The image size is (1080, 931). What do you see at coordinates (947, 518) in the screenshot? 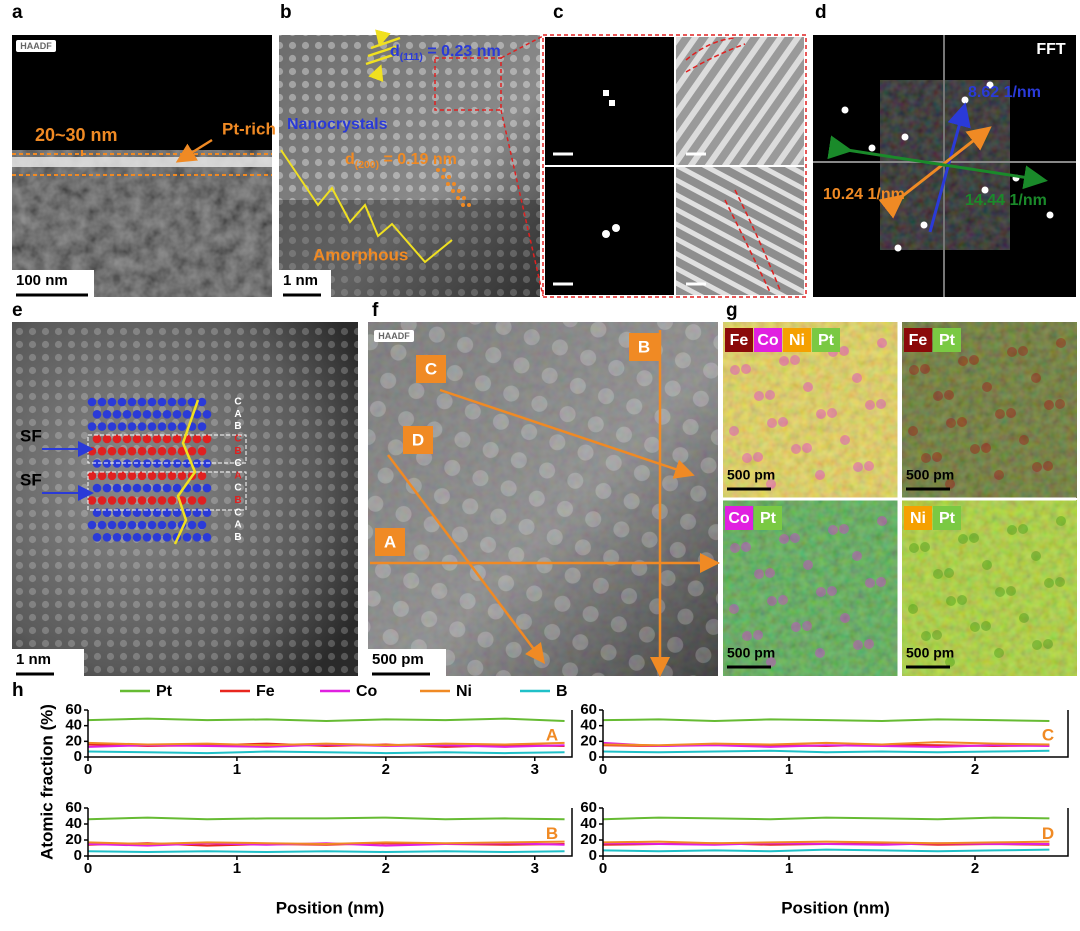
I see `element-label: Pt` at bounding box center [947, 518].